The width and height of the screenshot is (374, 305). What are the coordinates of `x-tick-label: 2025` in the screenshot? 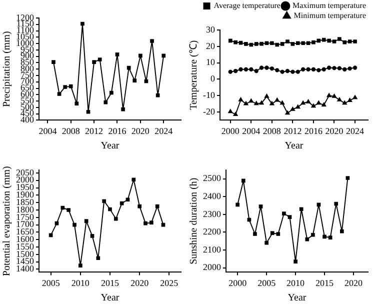 It's located at (169, 283).